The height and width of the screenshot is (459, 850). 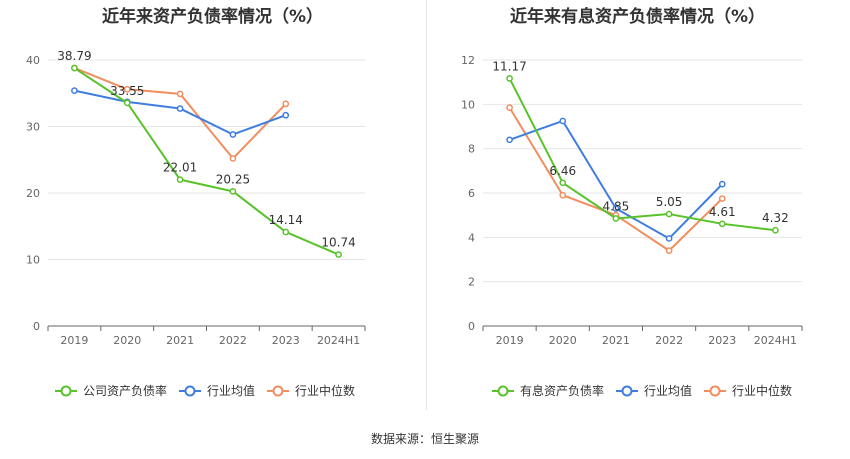 I want to click on data-label: 11.17, so click(x=509, y=66).